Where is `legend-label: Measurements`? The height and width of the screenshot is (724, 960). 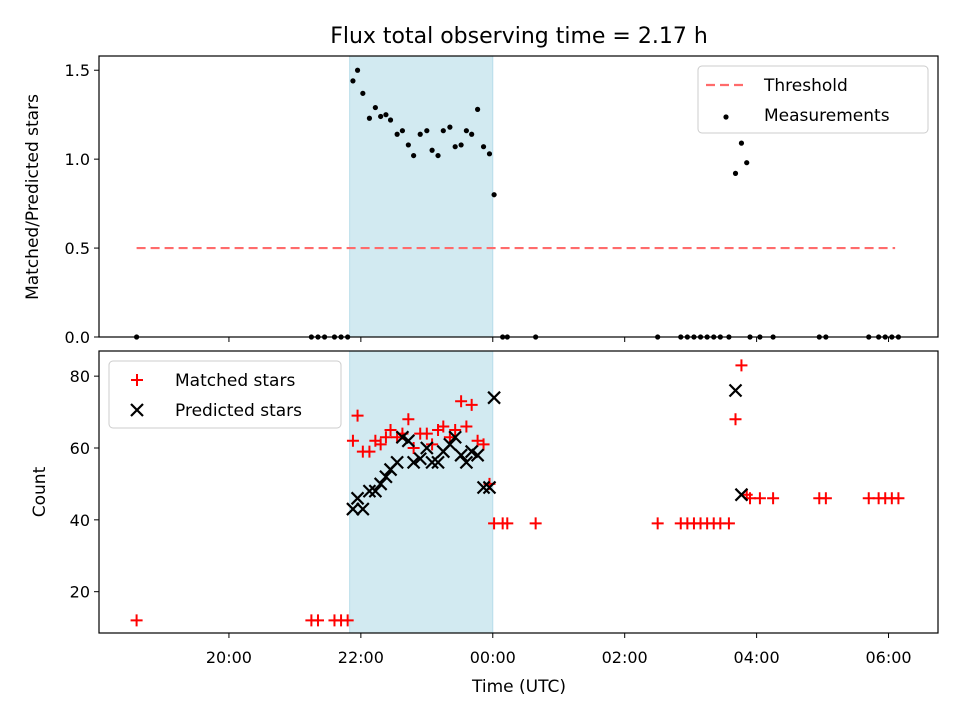 legend-label: Measurements is located at coordinates (827, 116).